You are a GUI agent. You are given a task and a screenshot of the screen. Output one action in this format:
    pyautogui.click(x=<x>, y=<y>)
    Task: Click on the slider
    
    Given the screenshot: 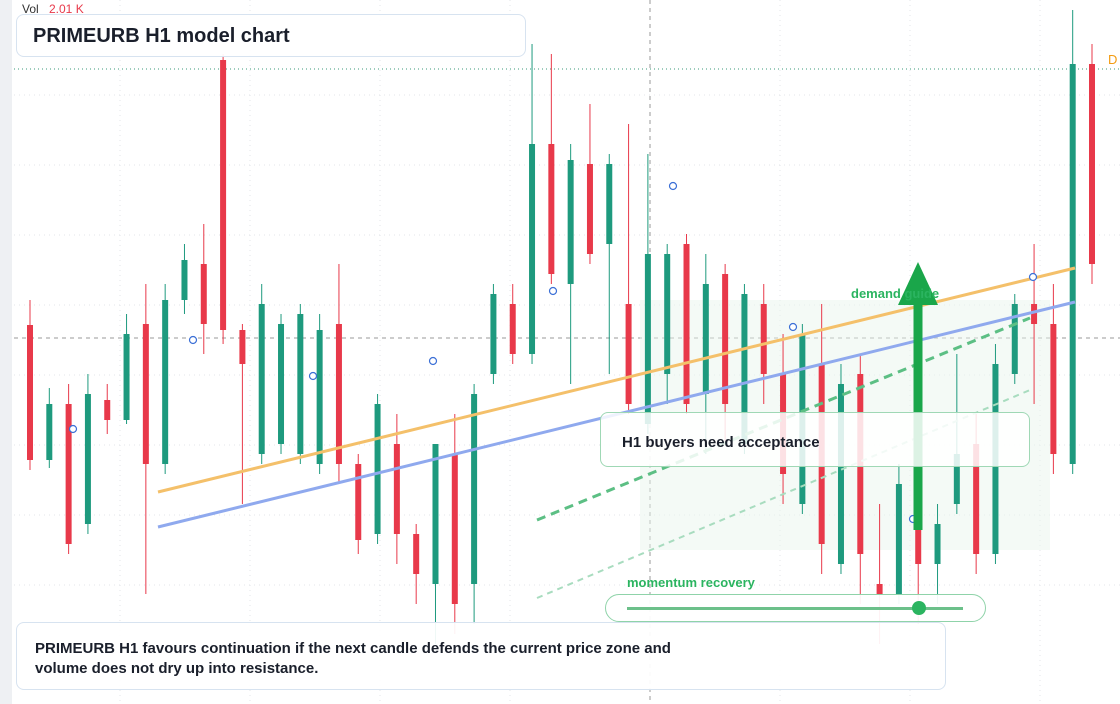 What is the action you would take?
    pyautogui.click(x=795, y=608)
    